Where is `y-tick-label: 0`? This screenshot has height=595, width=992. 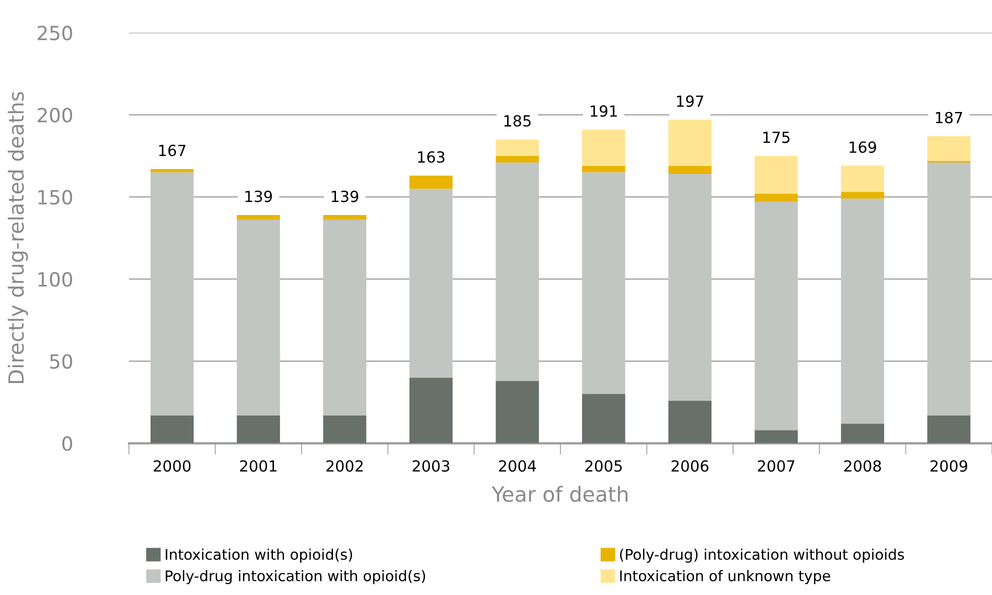
y-tick-label: 0 is located at coordinates (67, 443).